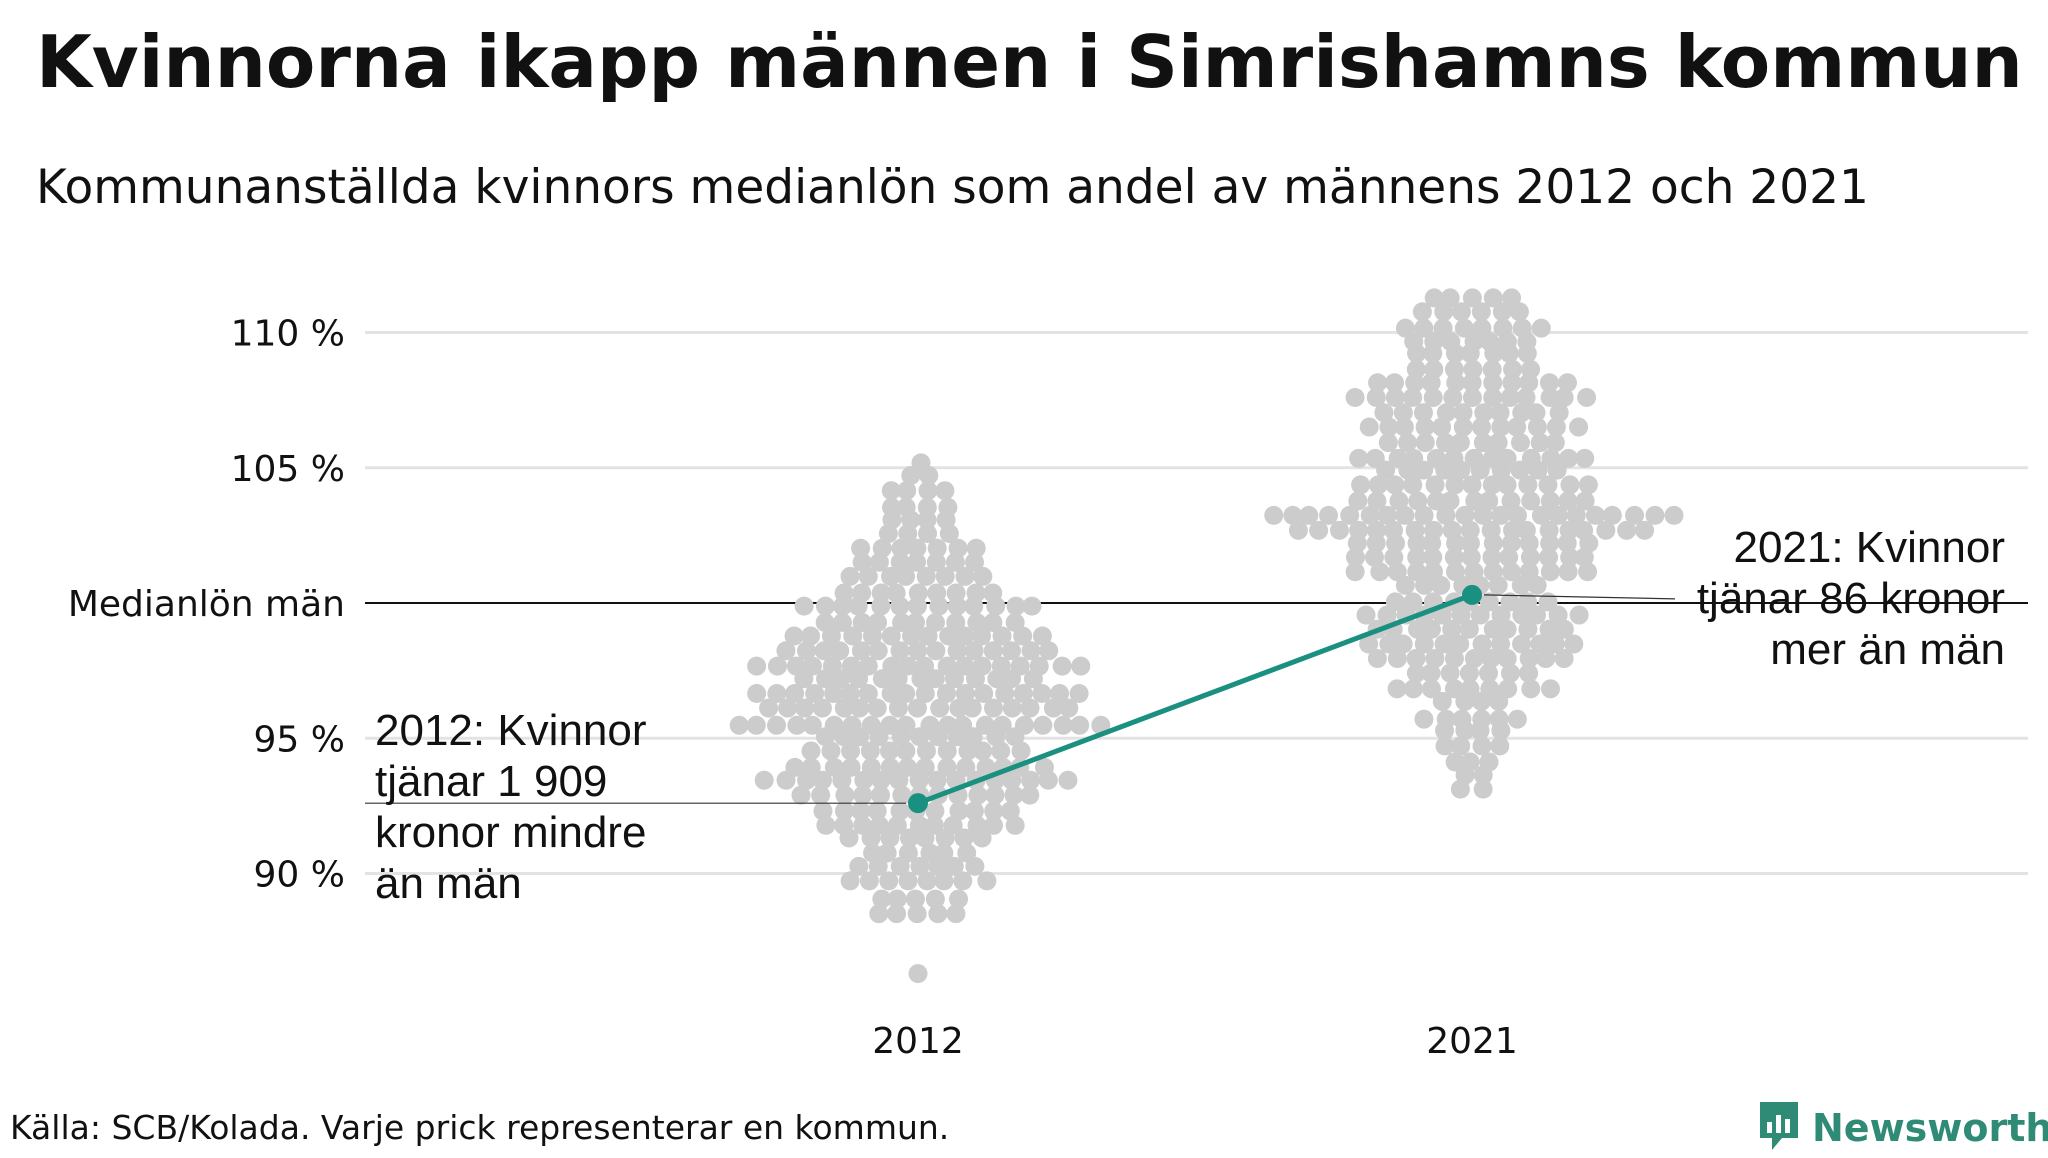  Describe the element at coordinates (299, 875) in the screenshot. I see `y-tick-label: 90 %` at that location.